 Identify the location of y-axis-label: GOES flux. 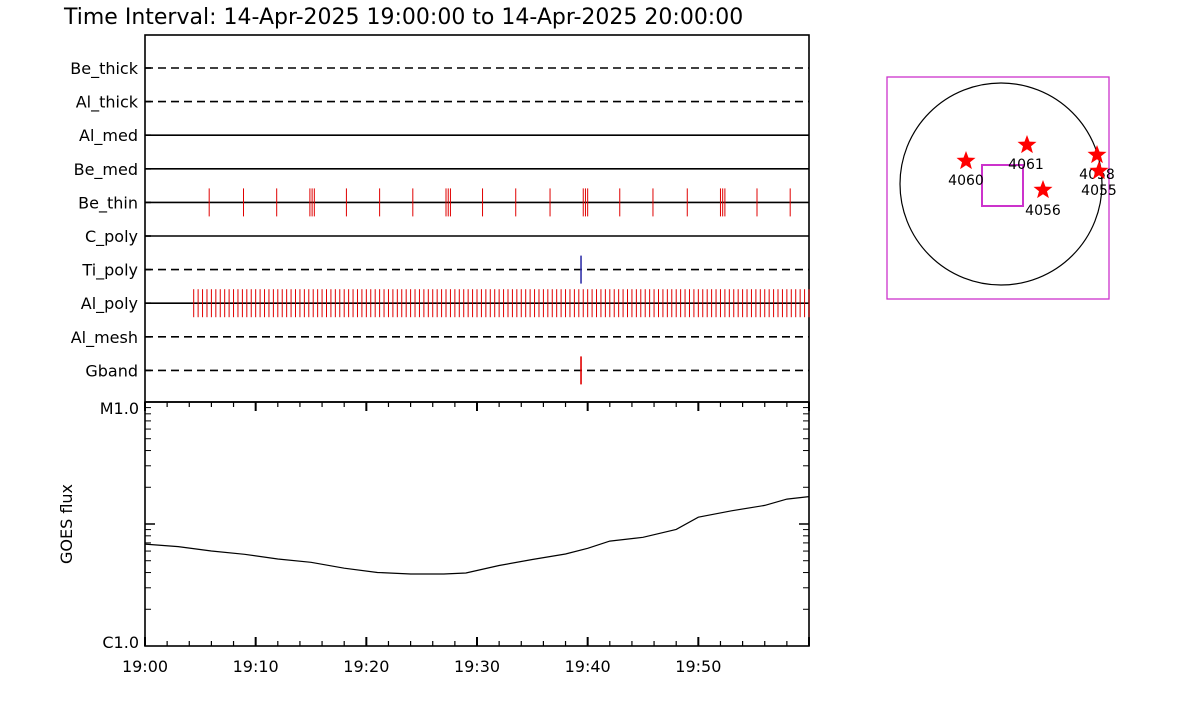
(66, 524).